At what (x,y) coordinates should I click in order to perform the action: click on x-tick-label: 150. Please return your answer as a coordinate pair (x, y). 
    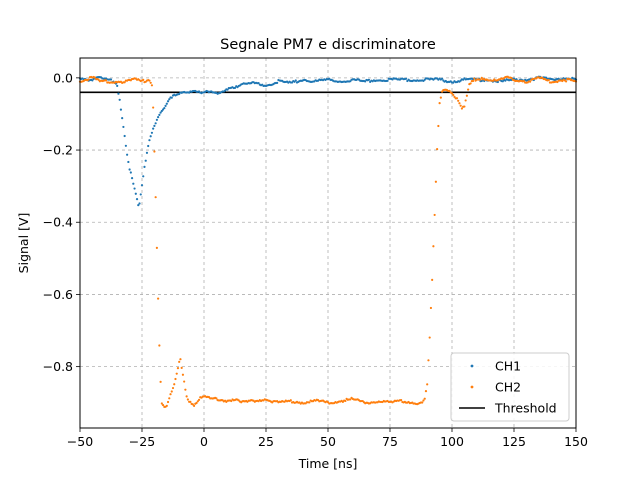
    Looking at the image, I should click on (576, 441).